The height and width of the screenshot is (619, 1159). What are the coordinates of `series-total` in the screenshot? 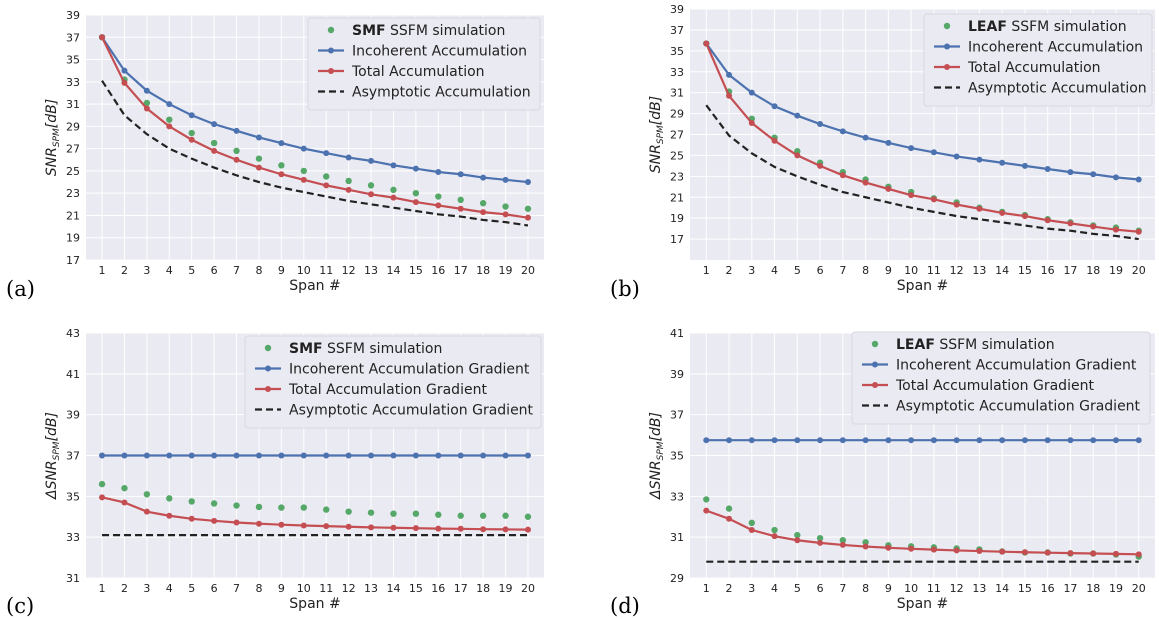 It's located at (922, 137).